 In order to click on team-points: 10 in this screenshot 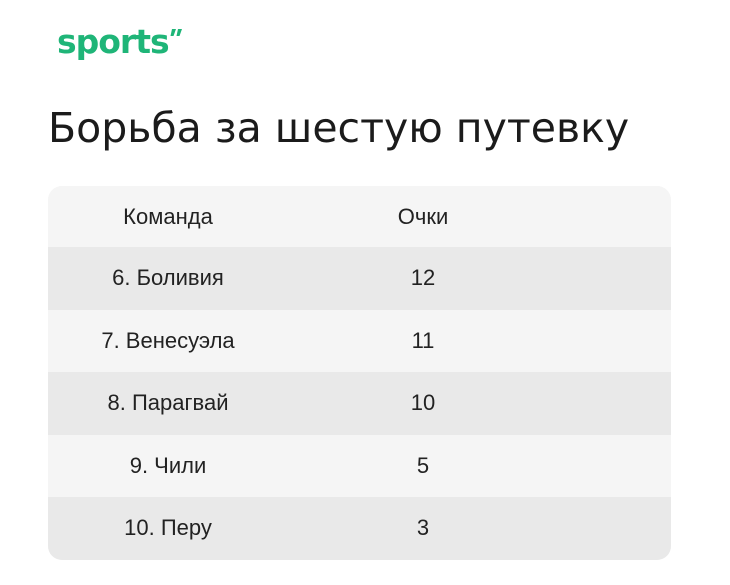, I will do `click(423, 403)`.